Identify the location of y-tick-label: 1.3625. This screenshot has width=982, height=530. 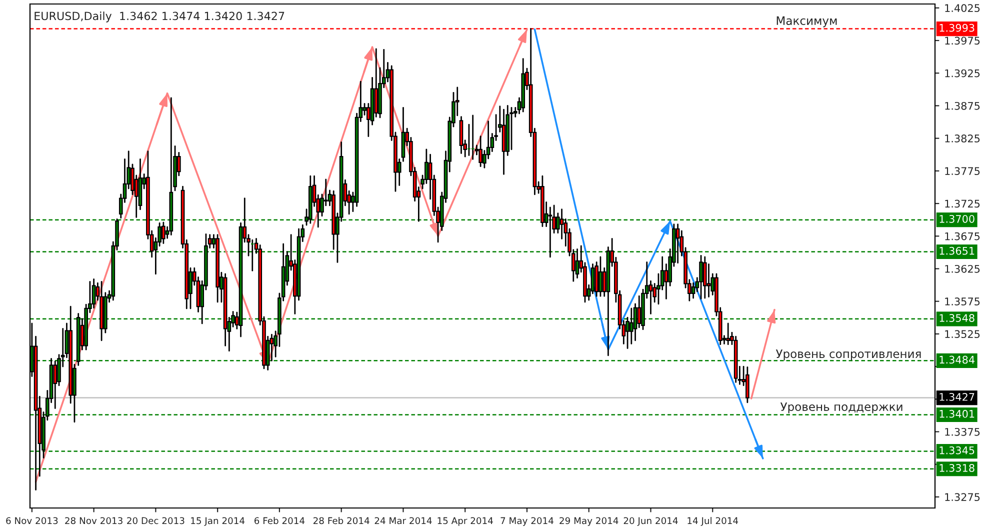
(962, 268).